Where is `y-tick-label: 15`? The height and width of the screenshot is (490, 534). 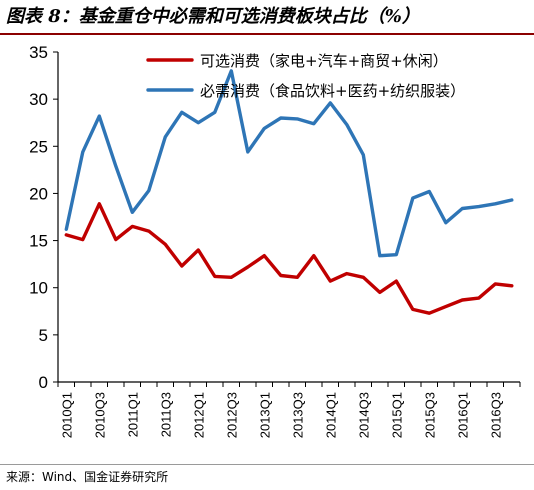 y-tick-label: 15 is located at coordinates (38, 241).